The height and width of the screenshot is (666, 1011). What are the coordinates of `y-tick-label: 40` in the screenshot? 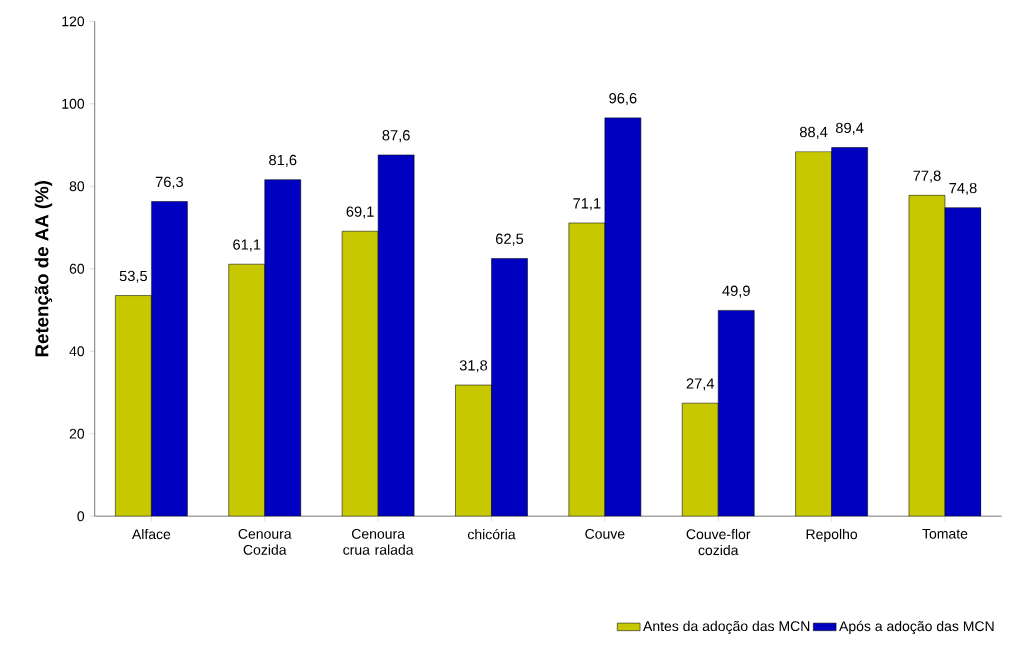 It's located at (77, 351).